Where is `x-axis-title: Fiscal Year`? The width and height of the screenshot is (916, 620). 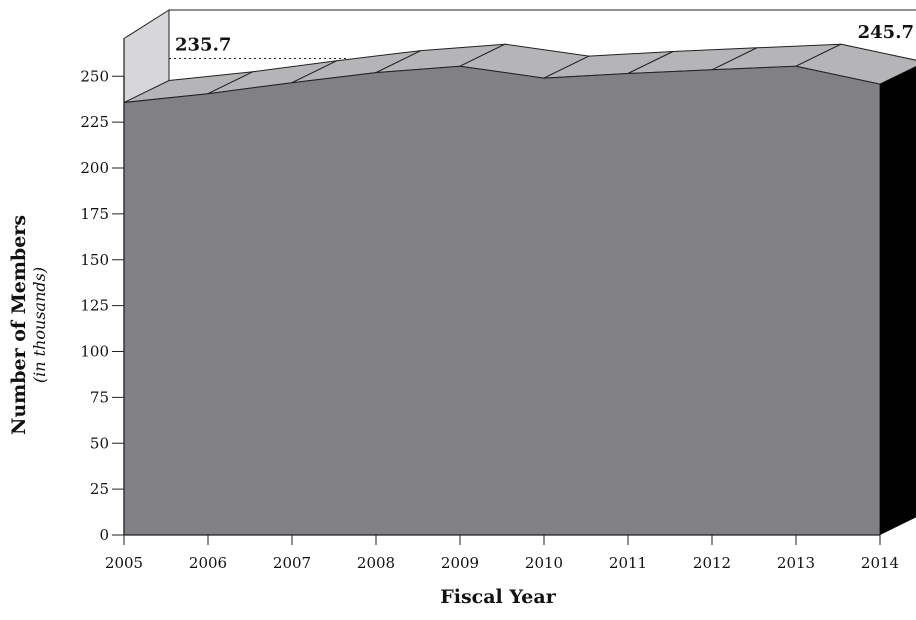
x-axis-title: Fiscal Year is located at coordinates (498, 597).